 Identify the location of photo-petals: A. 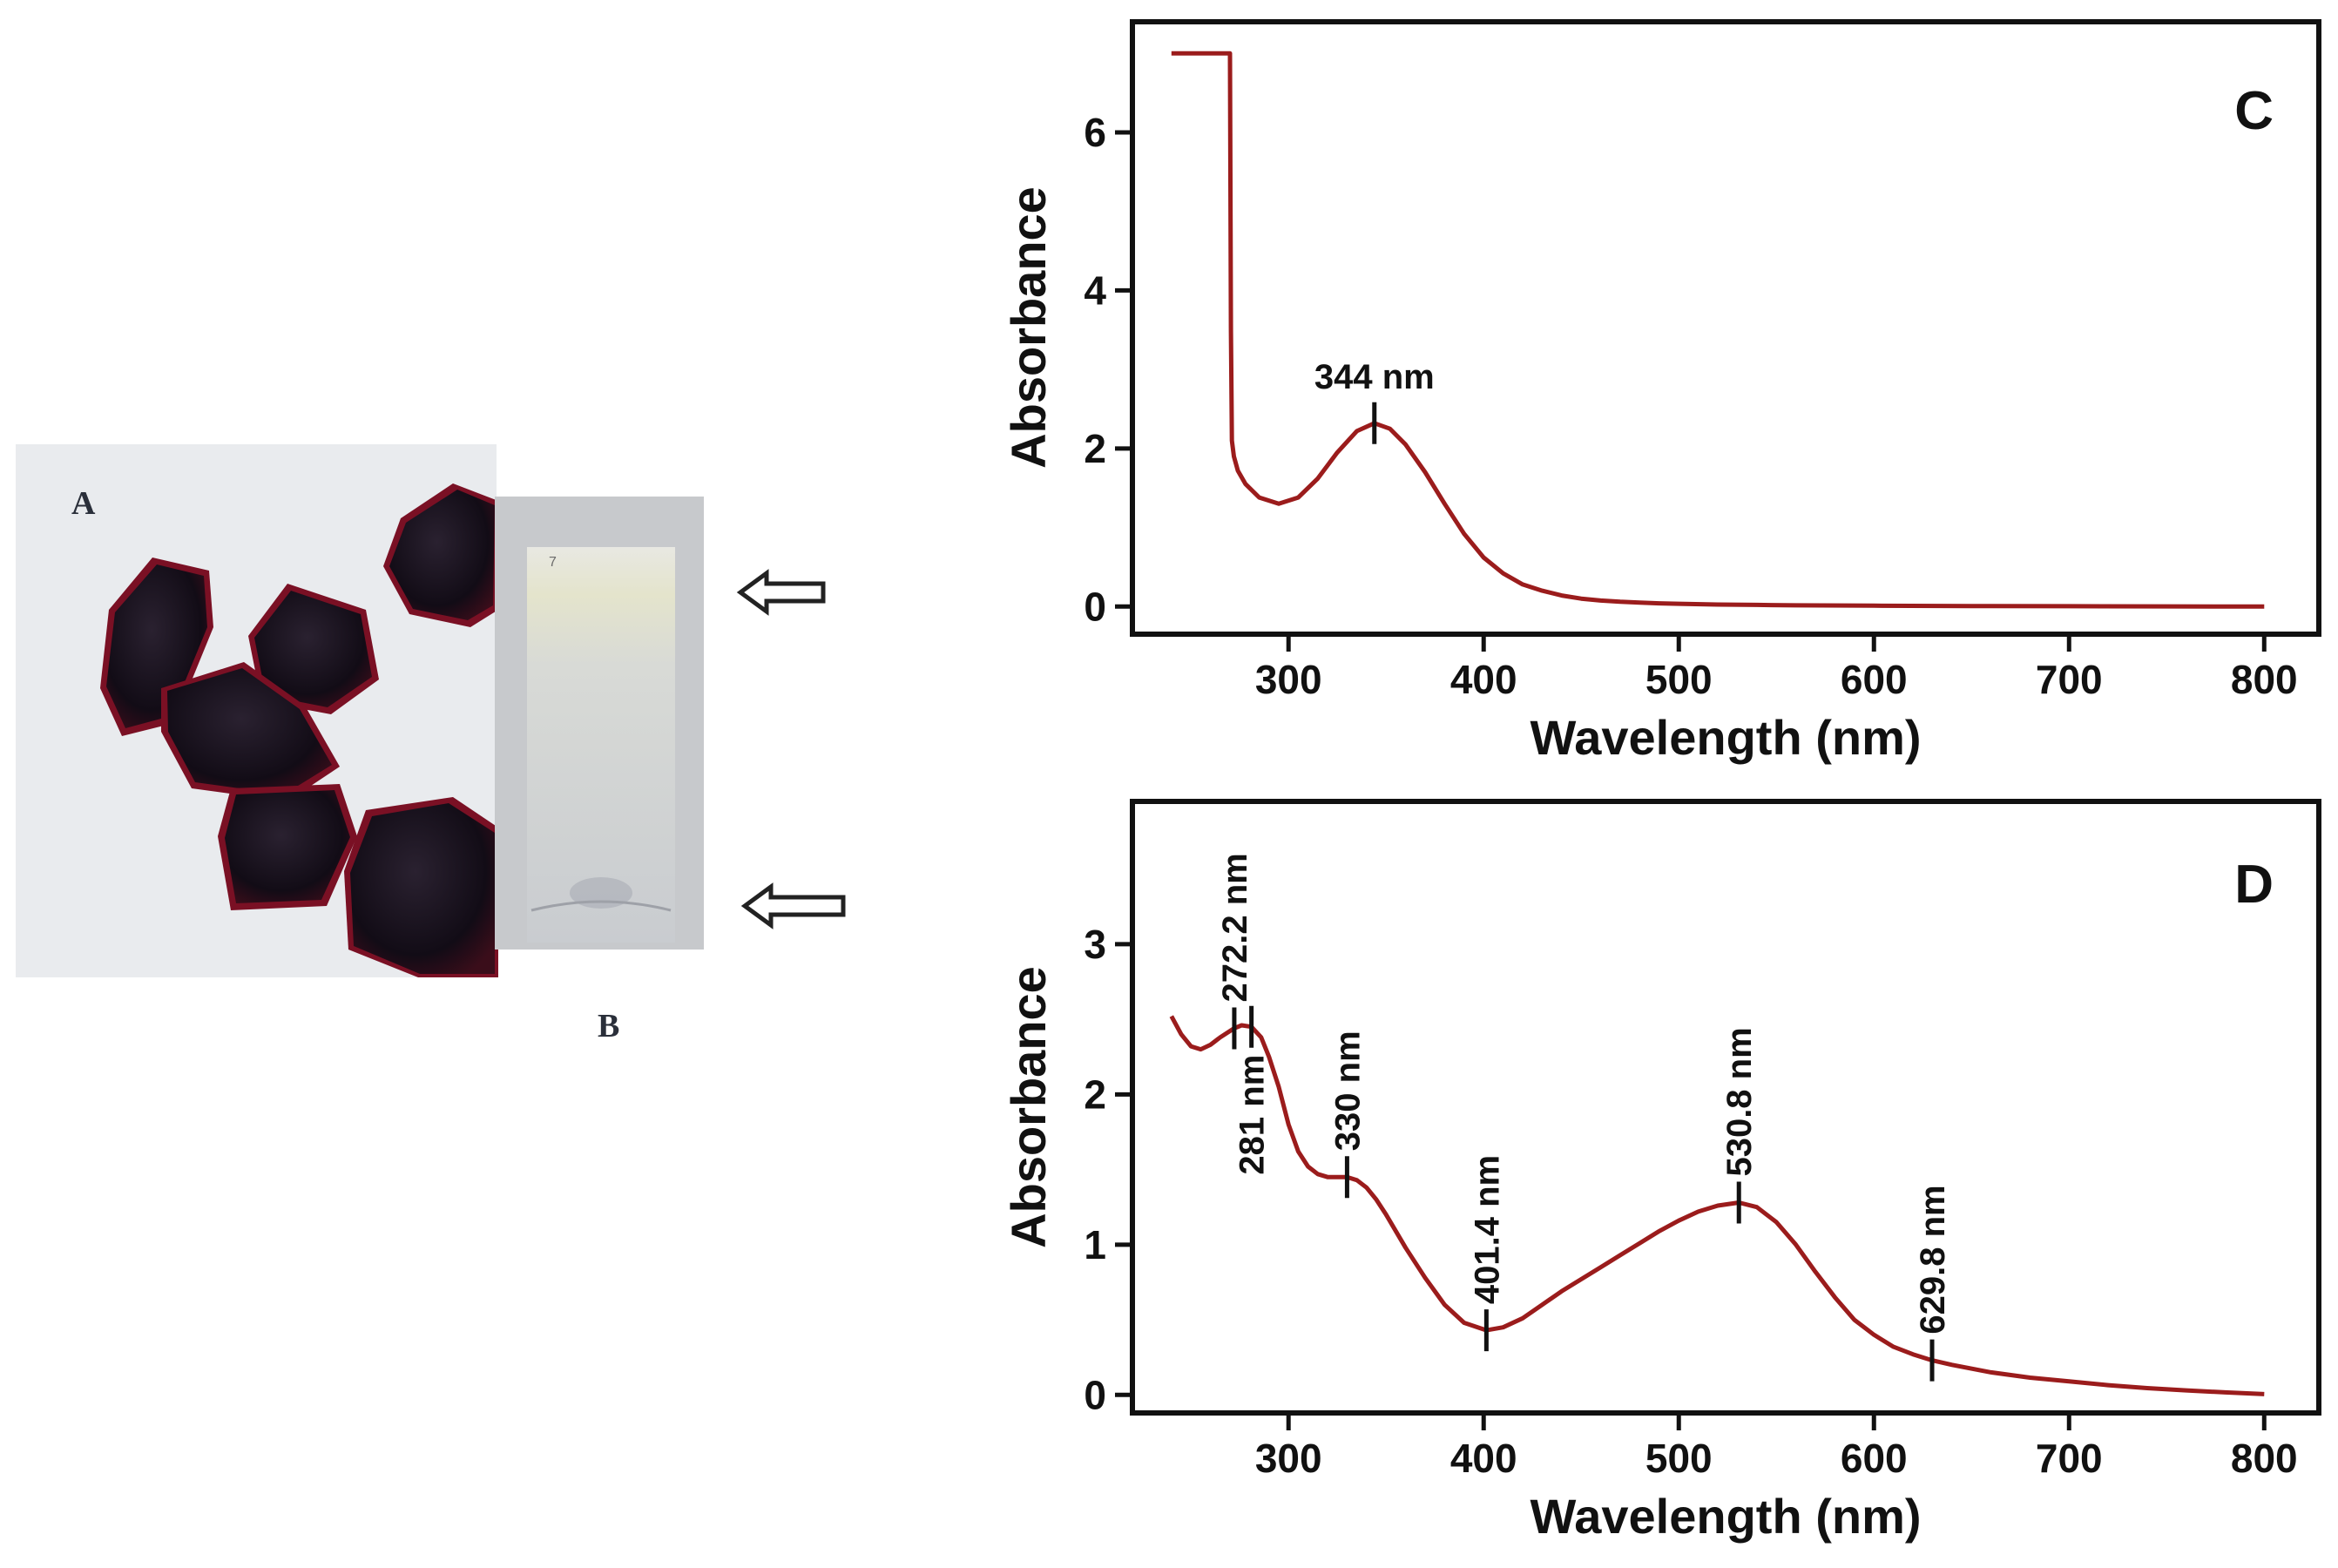
(257, 710).